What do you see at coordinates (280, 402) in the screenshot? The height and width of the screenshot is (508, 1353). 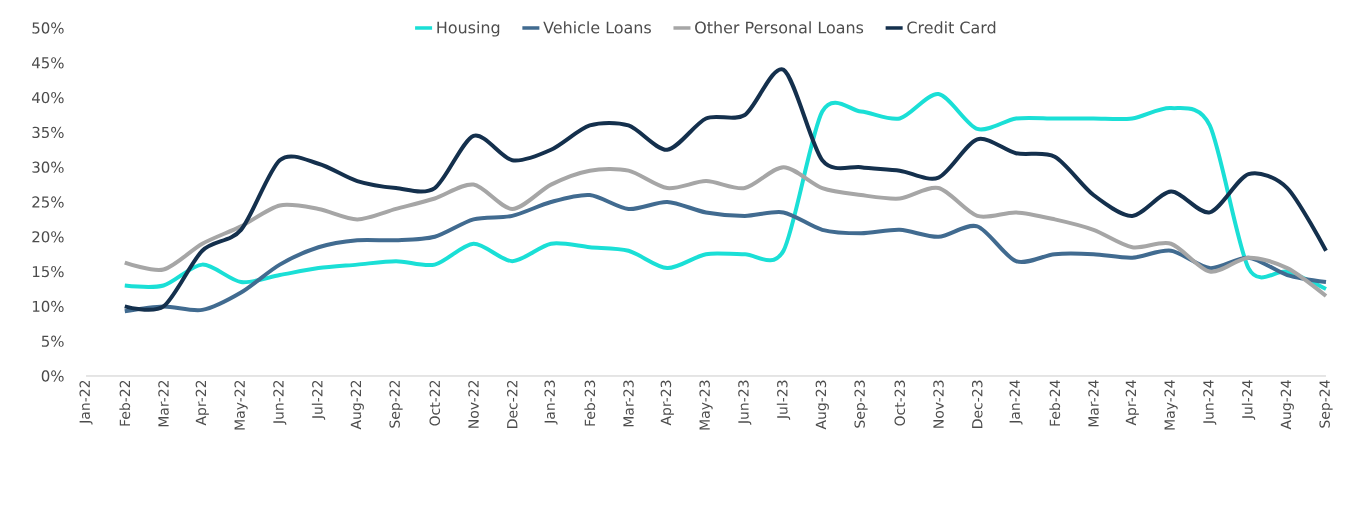 I see `x-tick-label: Jun-22` at bounding box center [280, 402].